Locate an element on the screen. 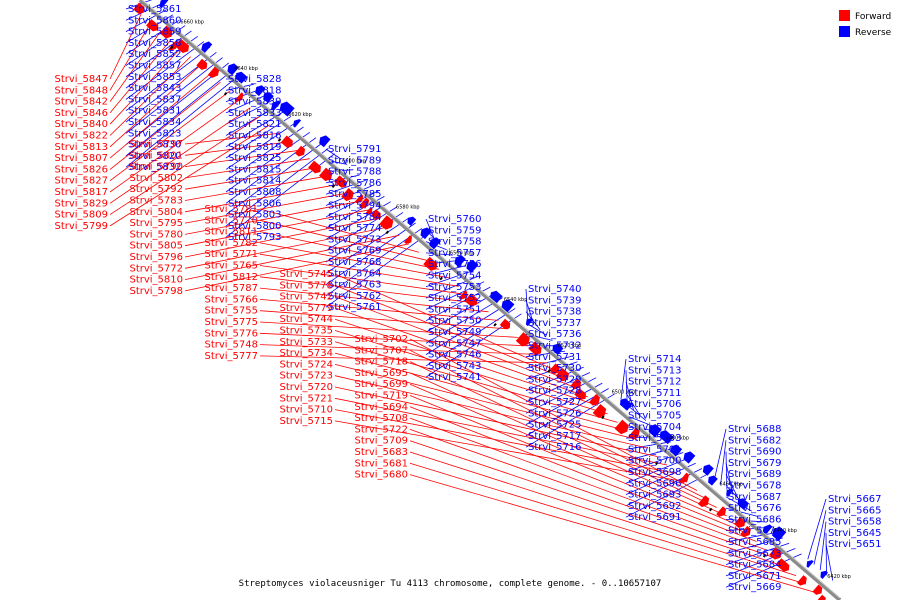  reverse-gene-label-76: Strvi_5713 is located at coordinates (655, 370).